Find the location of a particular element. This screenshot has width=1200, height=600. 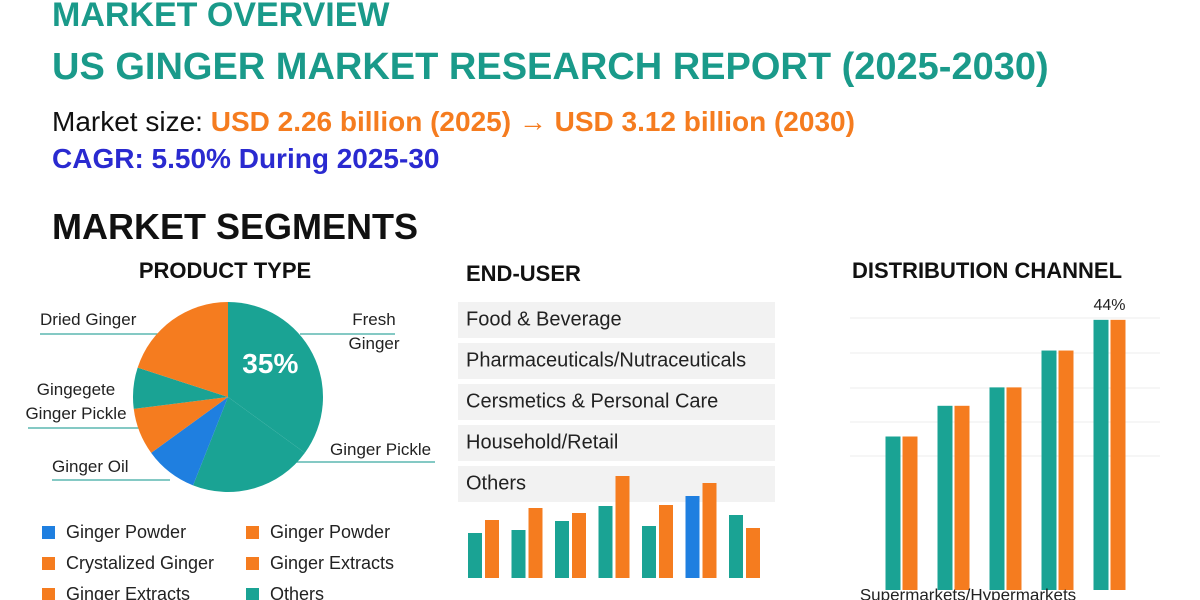

chart-title: PRODUCT TYPE is located at coordinates (225, 270).